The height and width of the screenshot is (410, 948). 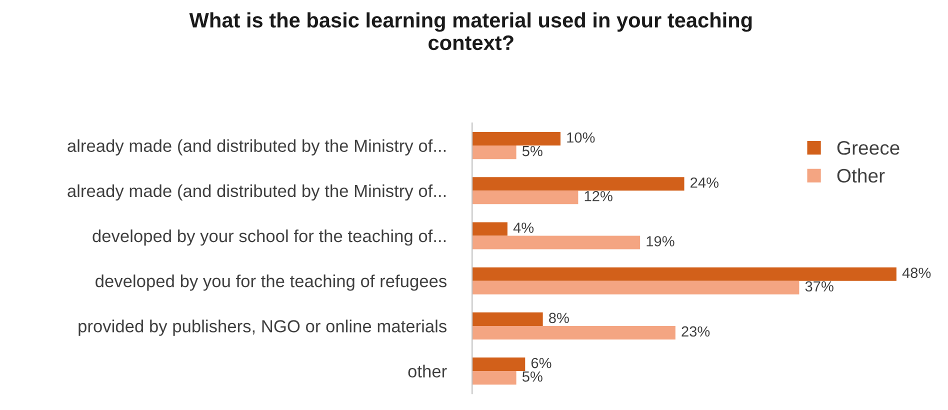 What do you see at coordinates (704, 182) in the screenshot?
I see `data-label: 24%` at bounding box center [704, 182].